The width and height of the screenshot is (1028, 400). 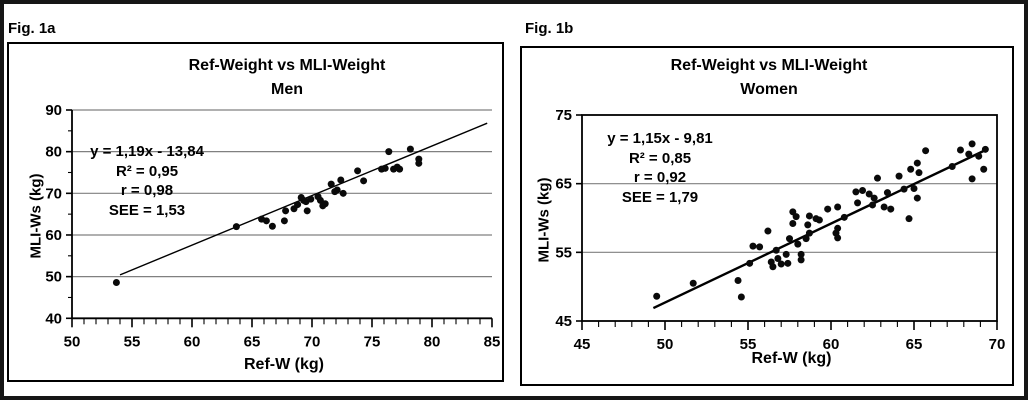 What do you see at coordinates (53, 152) in the screenshot?
I see `y-tick-label: 80` at bounding box center [53, 152].